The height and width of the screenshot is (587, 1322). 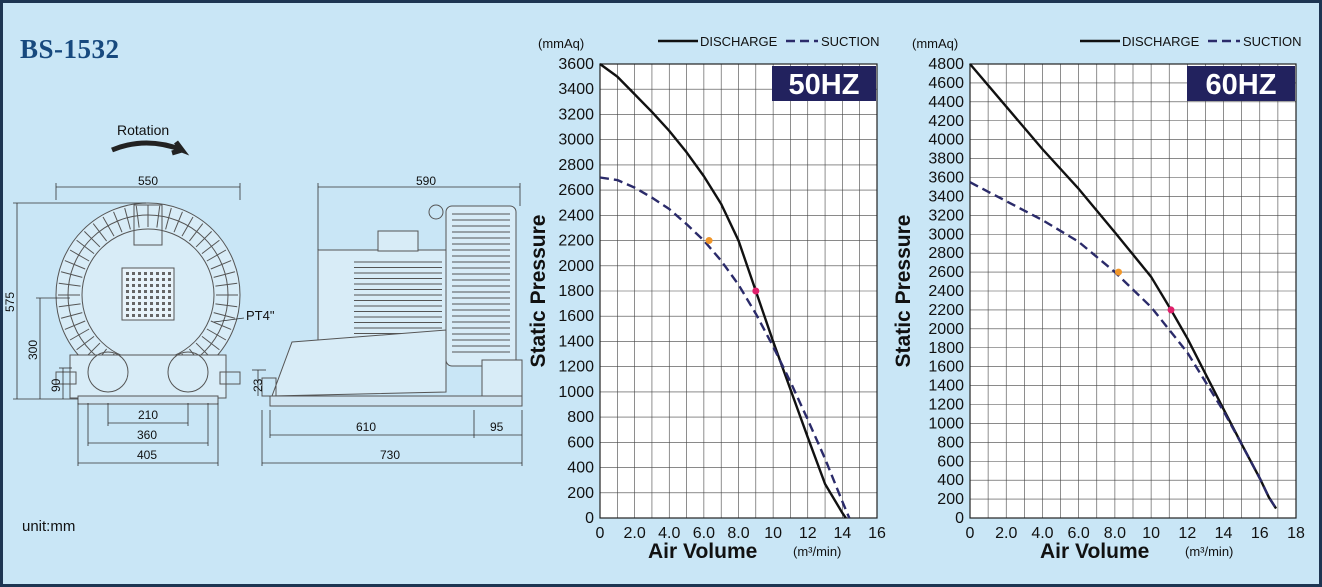 What do you see at coordinates (70, 49) in the screenshot?
I see `model-title: BS-1532` at bounding box center [70, 49].